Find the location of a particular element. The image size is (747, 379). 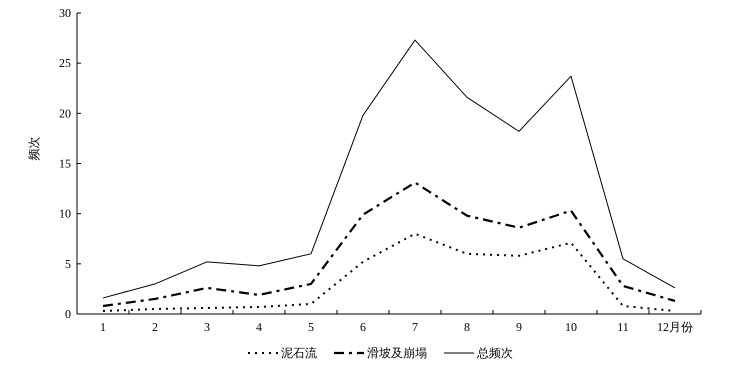

x-tick-label: 6 is located at coordinates (363, 327).